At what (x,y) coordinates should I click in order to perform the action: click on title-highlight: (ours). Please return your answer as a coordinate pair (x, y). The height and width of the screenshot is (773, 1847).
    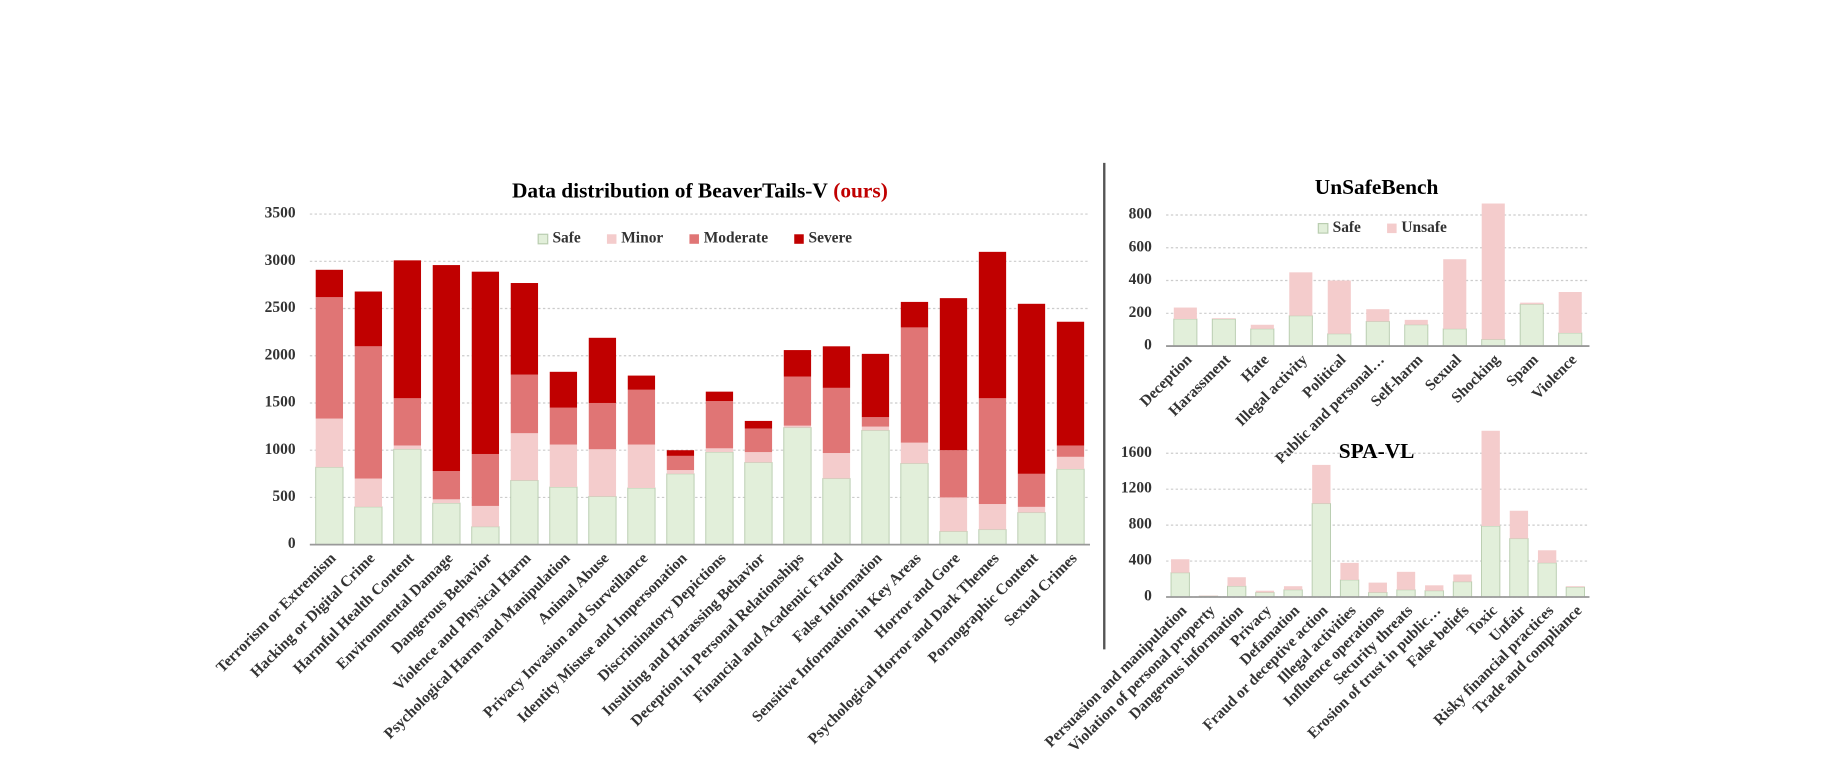
    Looking at the image, I should click on (860, 191).